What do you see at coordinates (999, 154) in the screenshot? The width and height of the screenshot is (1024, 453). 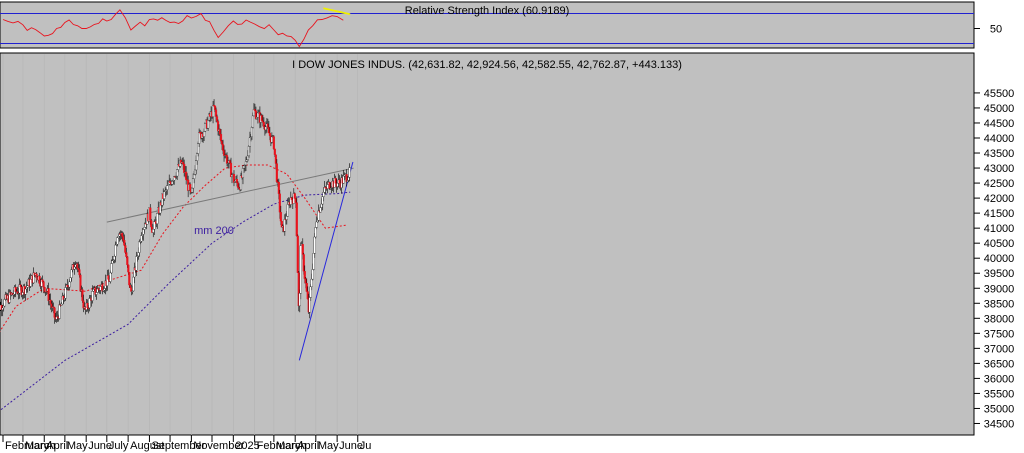 I see `price-y-tick-label: 43500` at bounding box center [999, 154].